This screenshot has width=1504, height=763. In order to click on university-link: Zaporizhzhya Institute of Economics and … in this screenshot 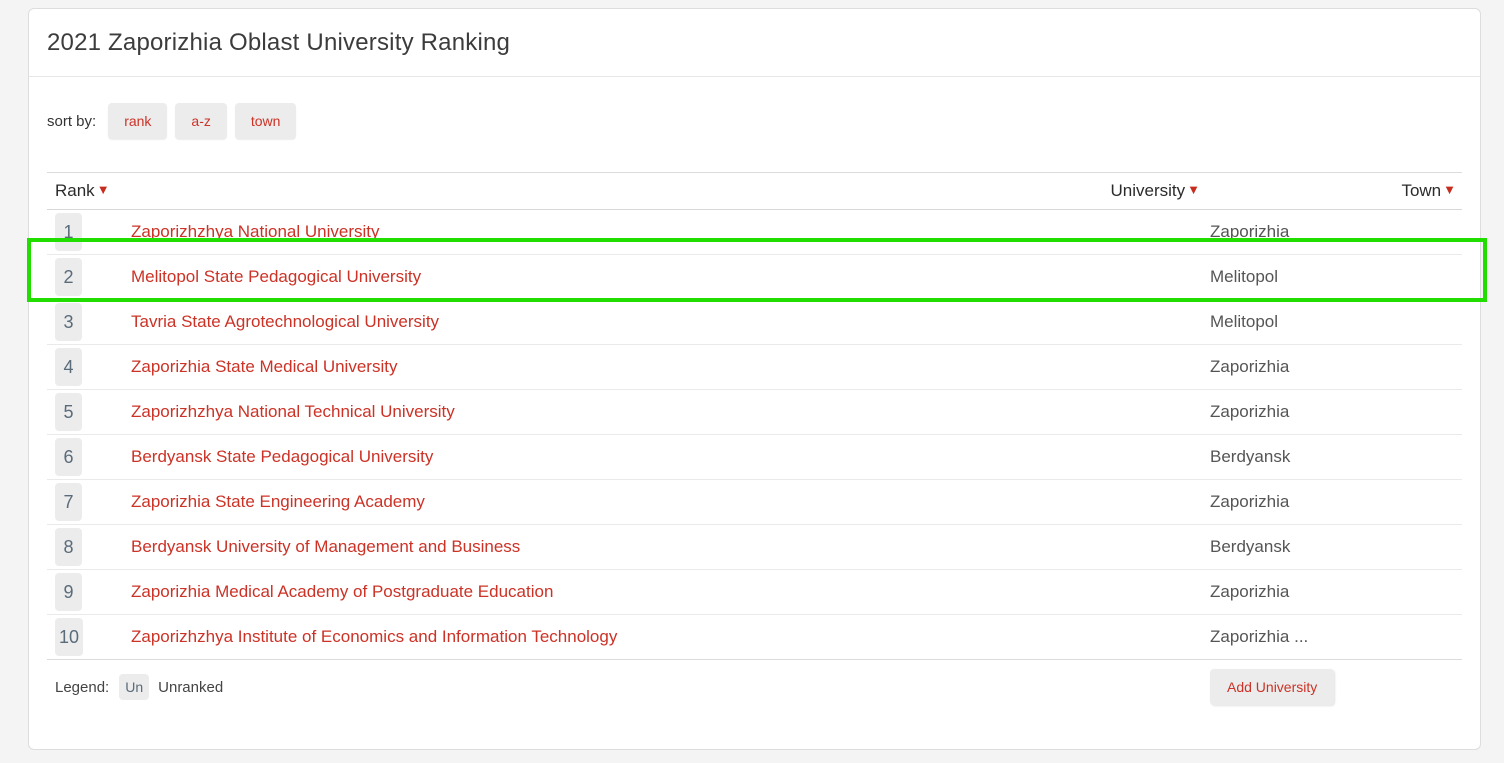, I will do `click(374, 636)`.